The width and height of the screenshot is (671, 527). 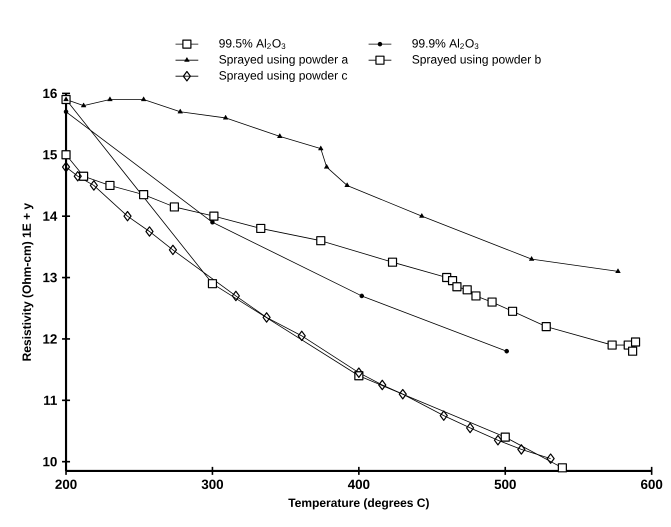 I want to click on y-tick-label: 12, so click(x=50, y=339).